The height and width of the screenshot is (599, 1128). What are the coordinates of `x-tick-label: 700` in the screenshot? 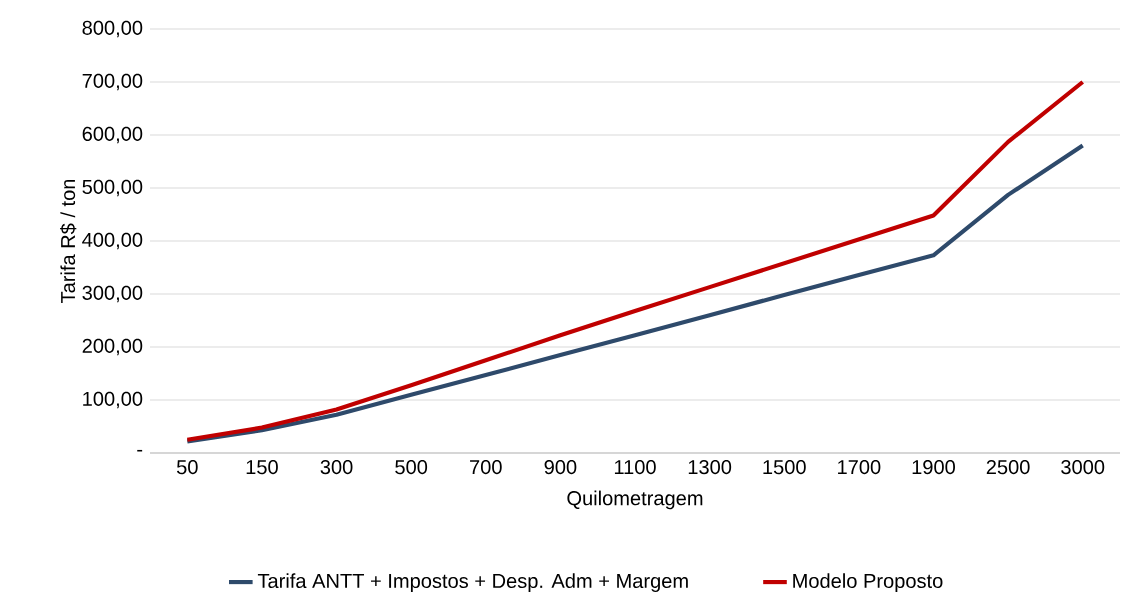 It's located at (486, 467).